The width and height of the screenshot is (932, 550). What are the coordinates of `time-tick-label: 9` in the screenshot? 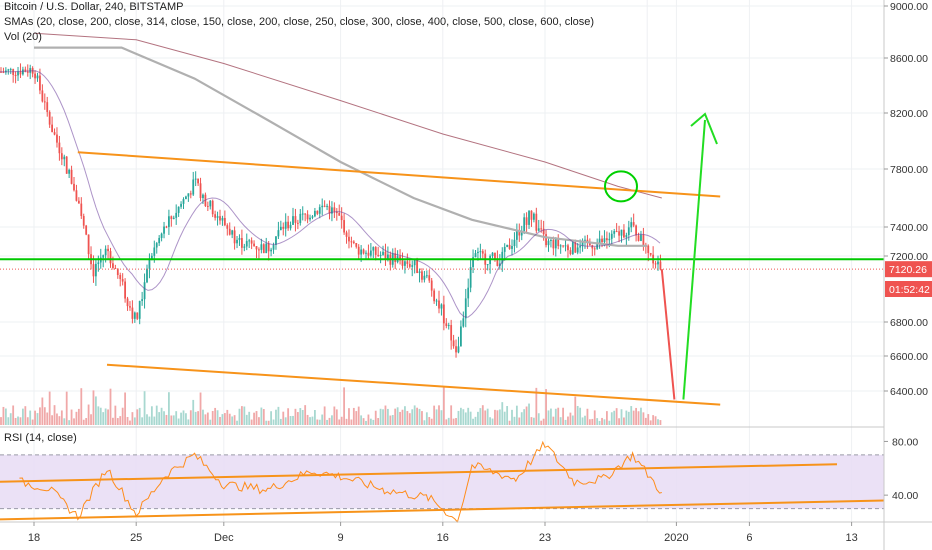 It's located at (341, 538).